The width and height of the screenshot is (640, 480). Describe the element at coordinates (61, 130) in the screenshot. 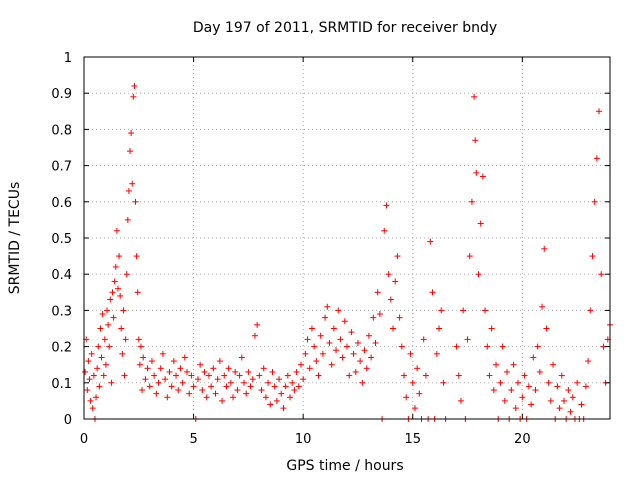

I see `y-tick-label: 0.8` at that location.